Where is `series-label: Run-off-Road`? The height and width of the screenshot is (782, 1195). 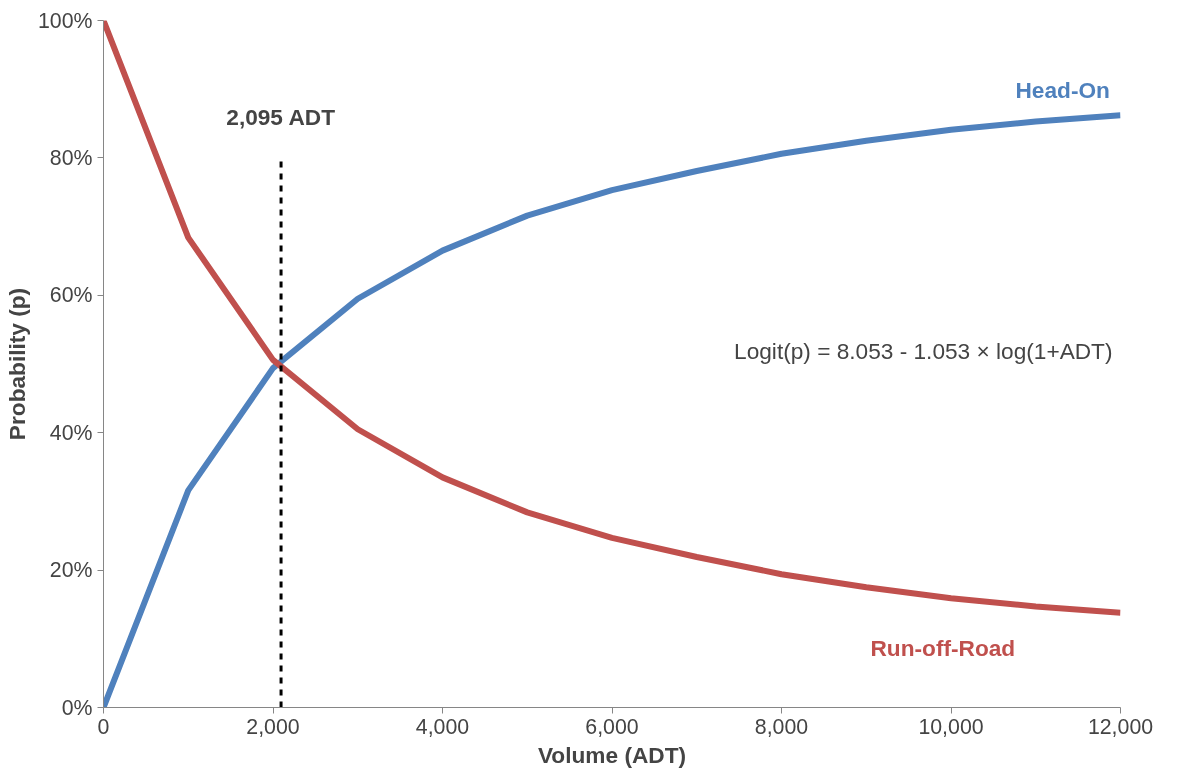
series-label: Run-off-Road is located at coordinates (943, 647).